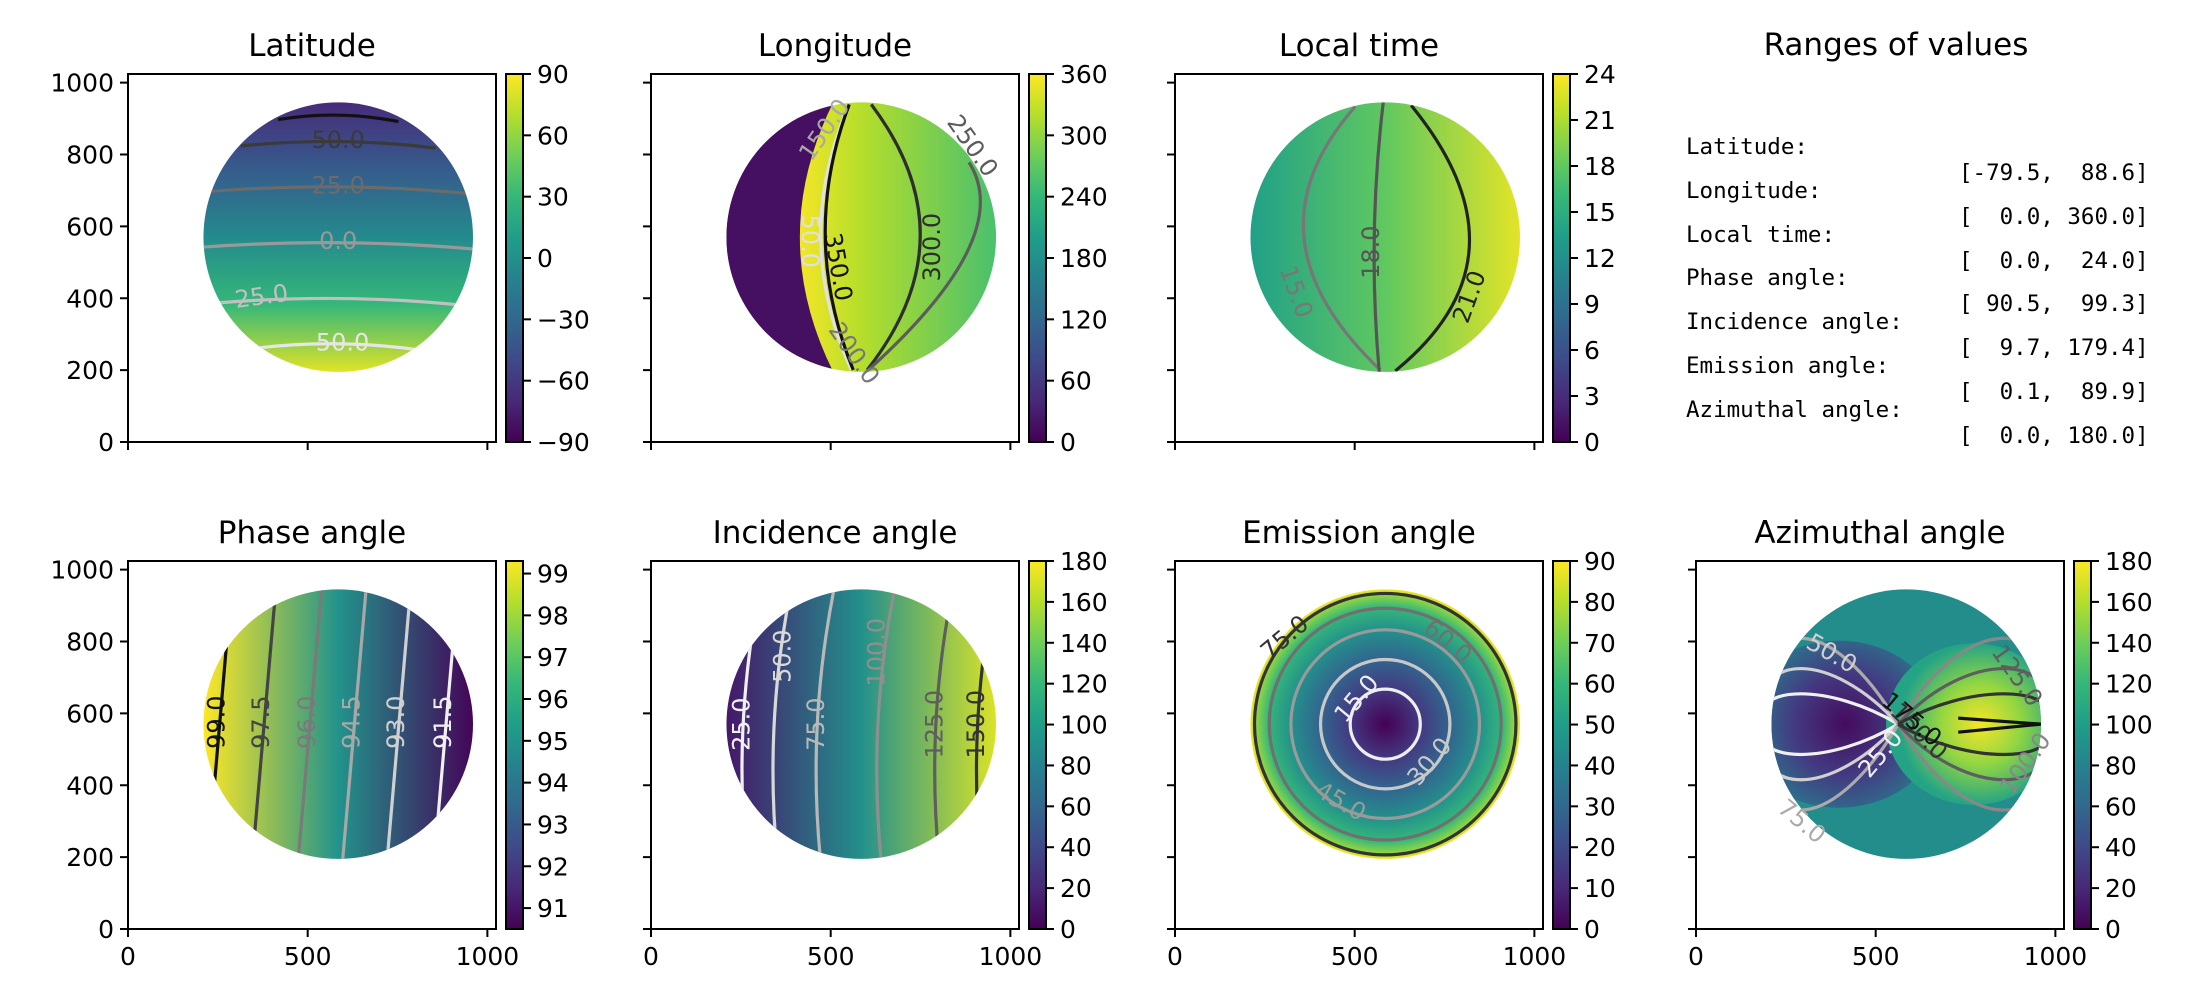 The width and height of the screenshot is (2200, 1000). What do you see at coordinates (553, 783) in the screenshot?
I see `colorbar-tick-label: 94` at bounding box center [553, 783].